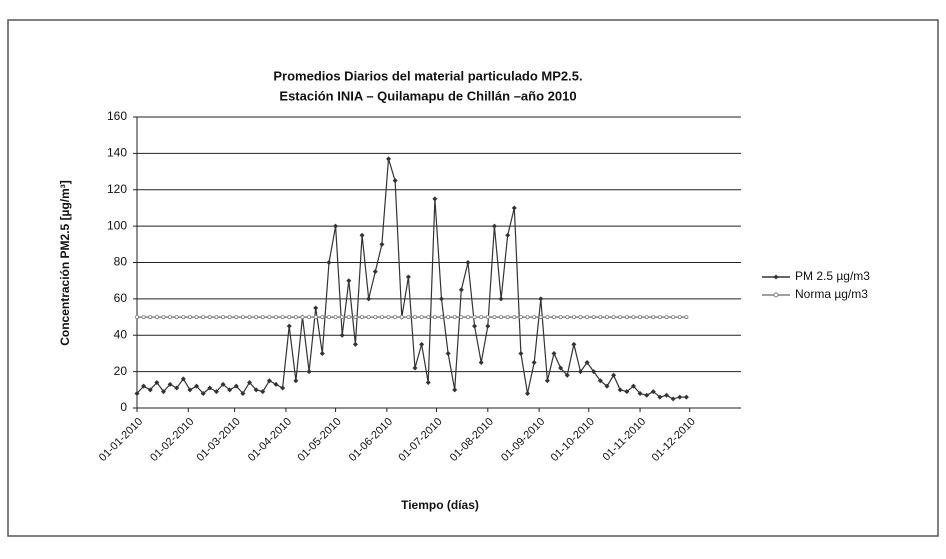 Image resolution: width=946 pixels, height=559 pixels. Describe the element at coordinates (440, 505) in the screenshot. I see `x-axis-title: Tiempo (días)` at that location.